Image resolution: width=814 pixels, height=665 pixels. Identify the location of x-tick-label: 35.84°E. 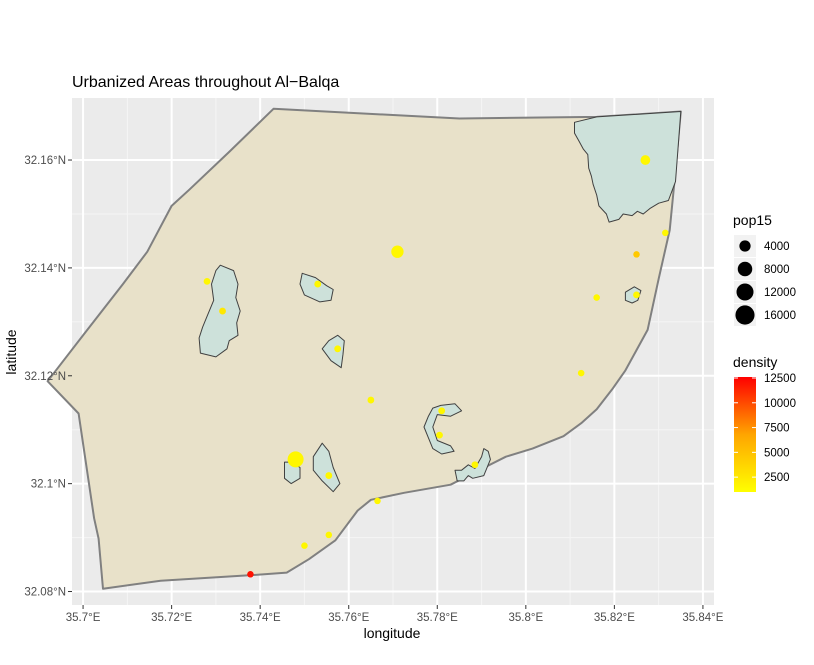
(702, 618).